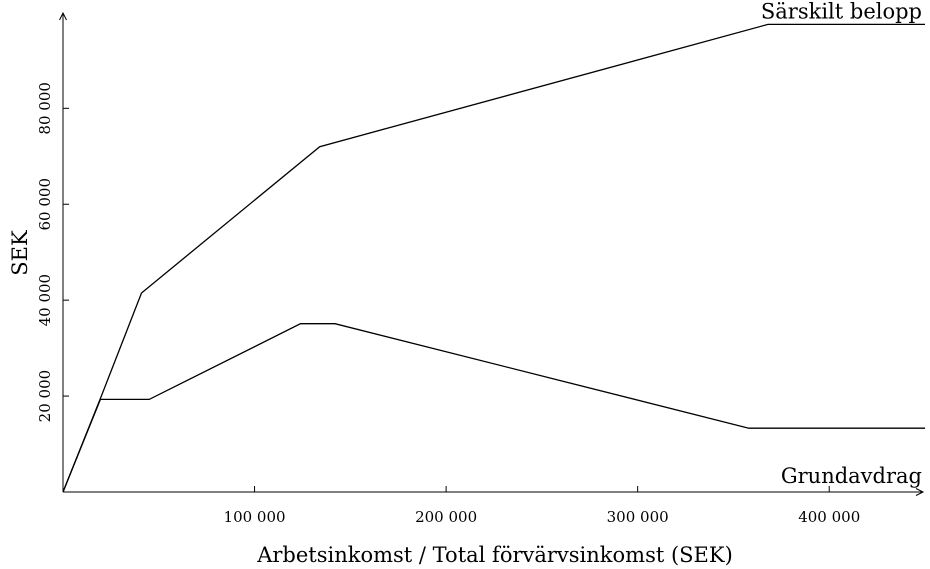 The image size is (930, 569). What do you see at coordinates (851, 476) in the screenshot?
I see `series-label-2: Grundavdrag` at bounding box center [851, 476].